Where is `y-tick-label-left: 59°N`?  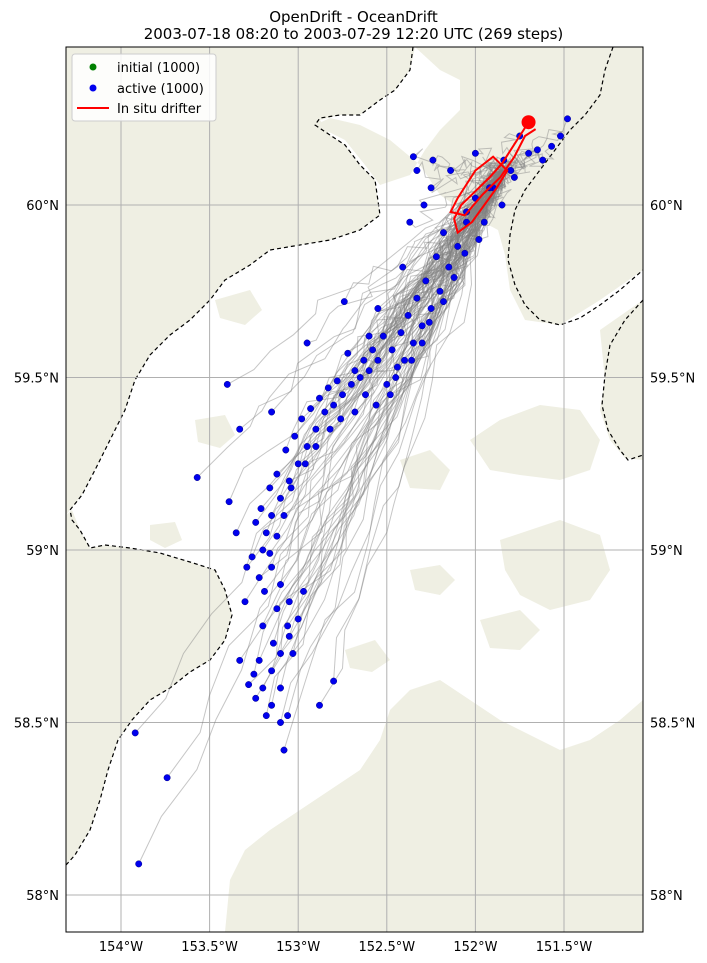
y-tick-label-left: 59°N is located at coordinates (42, 551).